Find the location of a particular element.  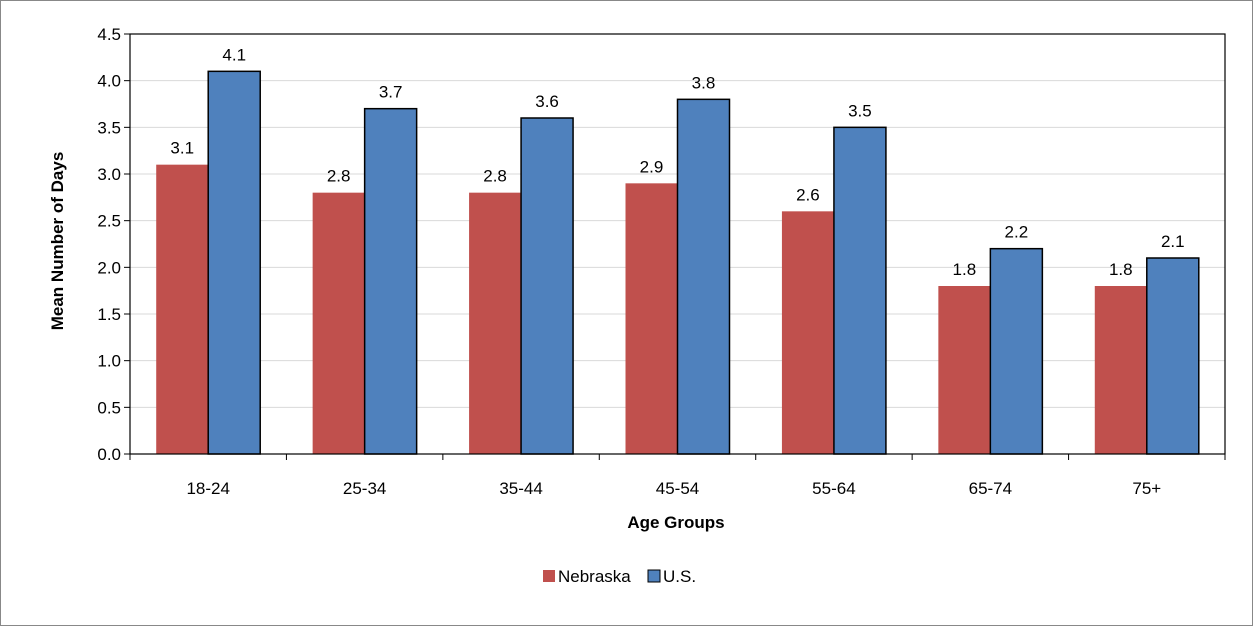

x-tick-label: 45-54 is located at coordinates (677, 488).